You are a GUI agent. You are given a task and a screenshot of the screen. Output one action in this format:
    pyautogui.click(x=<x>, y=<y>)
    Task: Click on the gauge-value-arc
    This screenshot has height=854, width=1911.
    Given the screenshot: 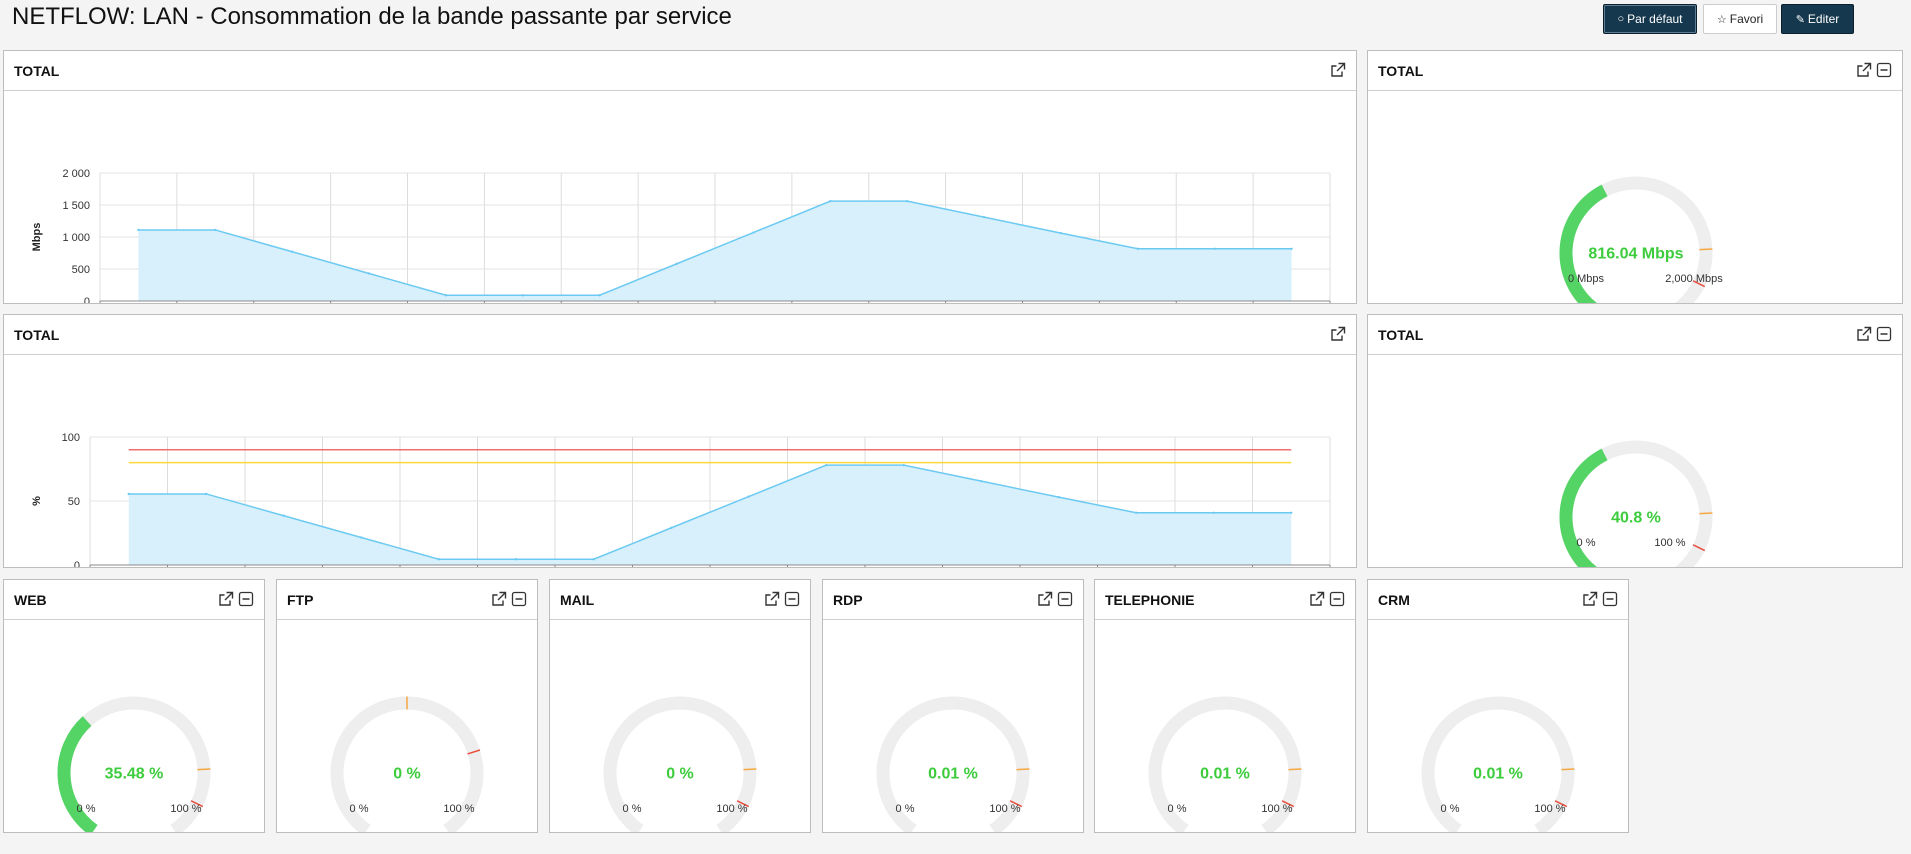 What is the action you would take?
    pyautogui.click(x=77, y=774)
    